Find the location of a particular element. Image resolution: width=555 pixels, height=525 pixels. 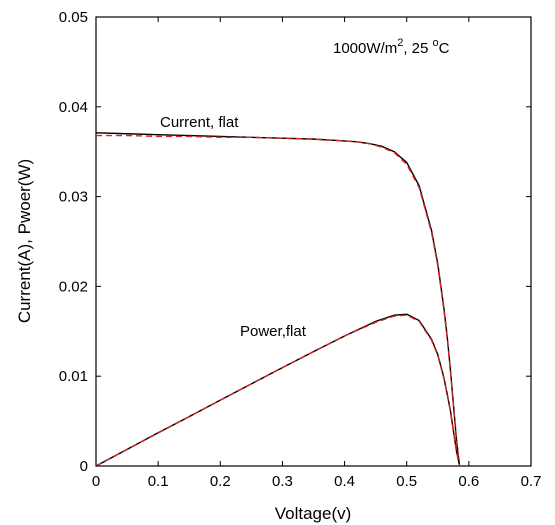

x-tick-label: 0.3 is located at coordinates (282, 481).